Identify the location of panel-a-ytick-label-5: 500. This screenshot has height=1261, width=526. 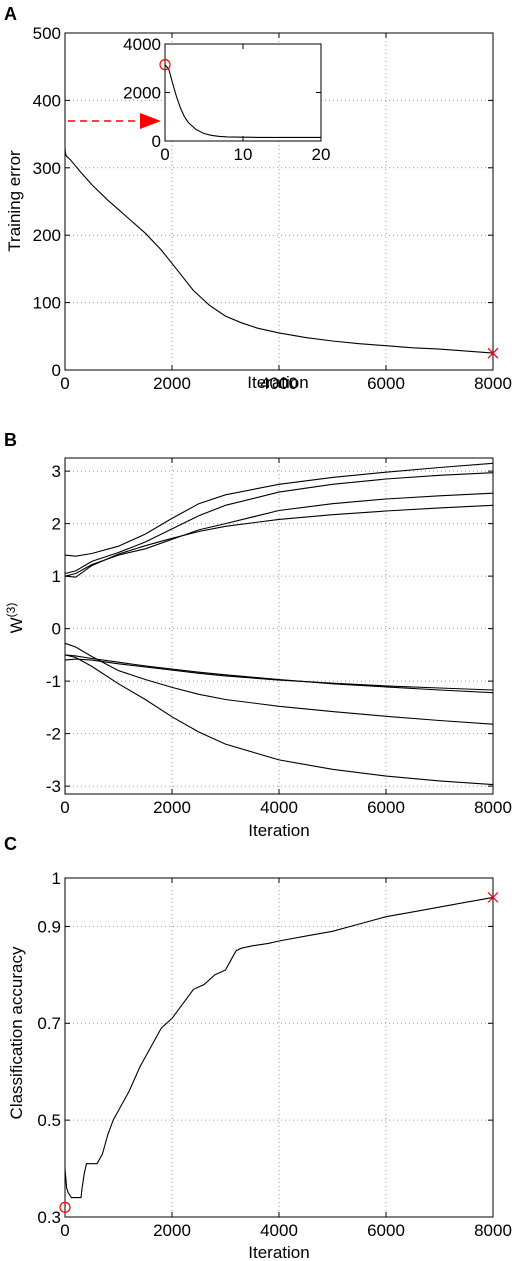
(47, 33).